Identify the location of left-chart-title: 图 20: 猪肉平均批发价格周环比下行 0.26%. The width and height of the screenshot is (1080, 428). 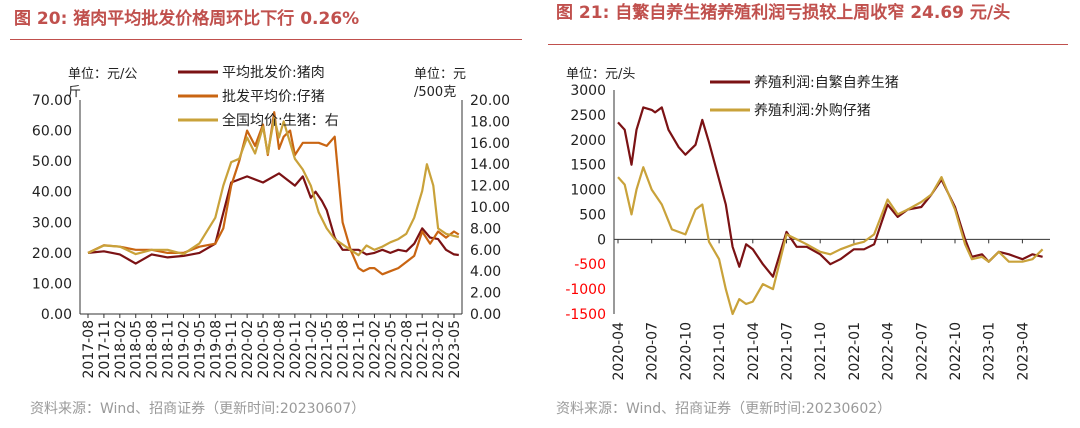
(187, 19).